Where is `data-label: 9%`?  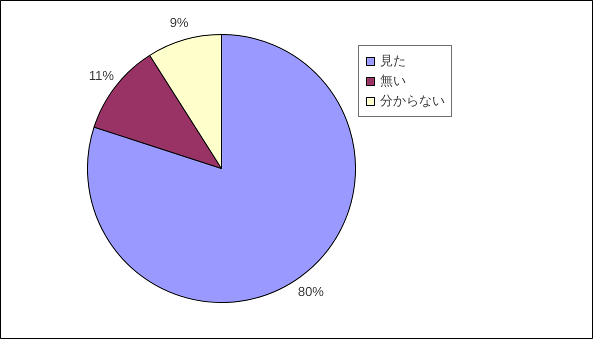
data-label: 9% is located at coordinates (179, 22).